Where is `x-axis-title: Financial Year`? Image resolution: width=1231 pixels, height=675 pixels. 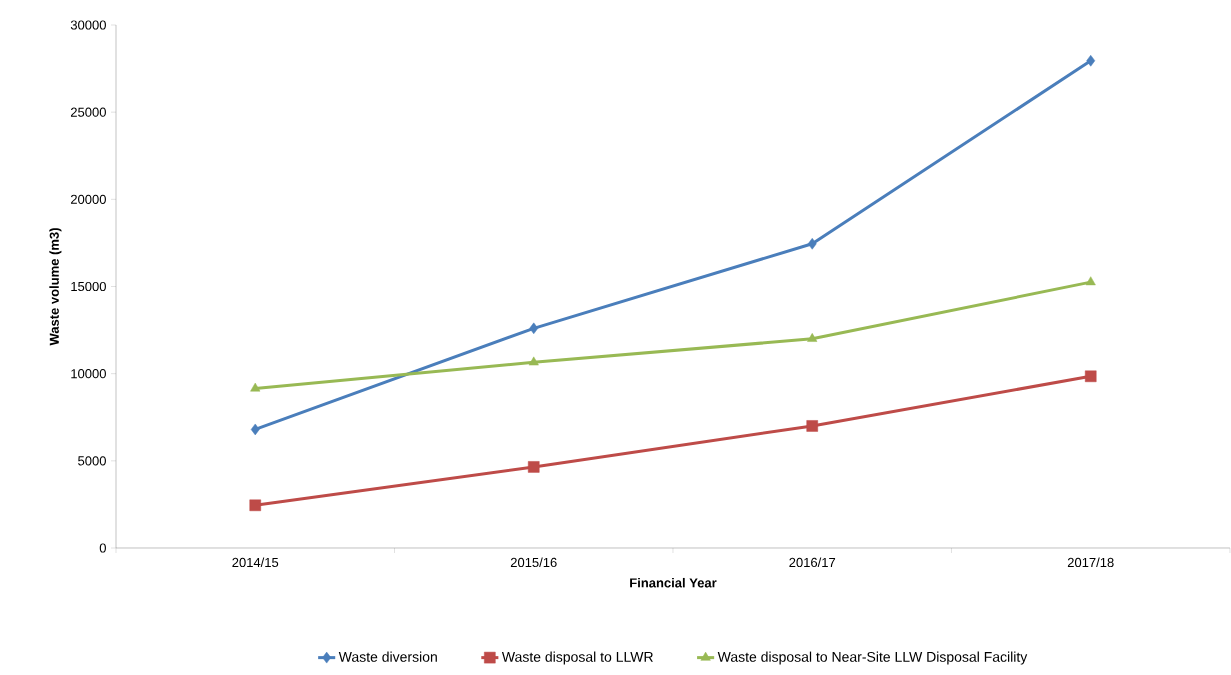
x-axis-title: Financial Year is located at coordinates (673, 582).